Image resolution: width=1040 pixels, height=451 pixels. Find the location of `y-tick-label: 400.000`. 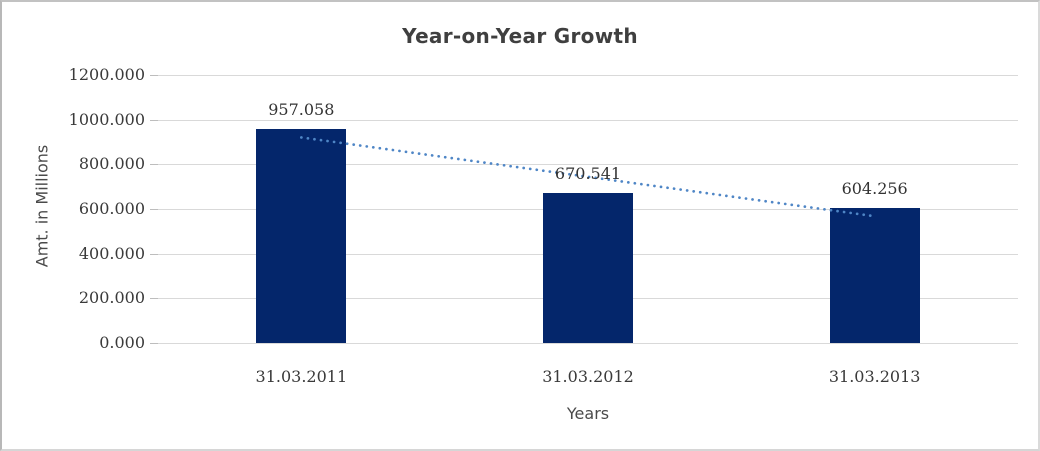

y-tick-label: 400.000 is located at coordinates (111, 253).